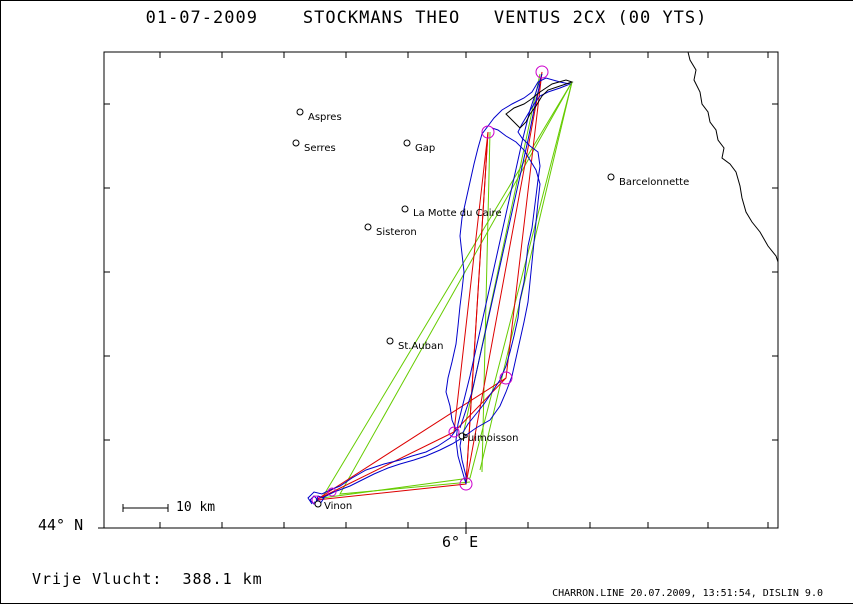  What do you see at coordinates (420, 346) in the screenshot?
I see `place-label-st-auban: St.Auban` at bounding box center [420, 346].